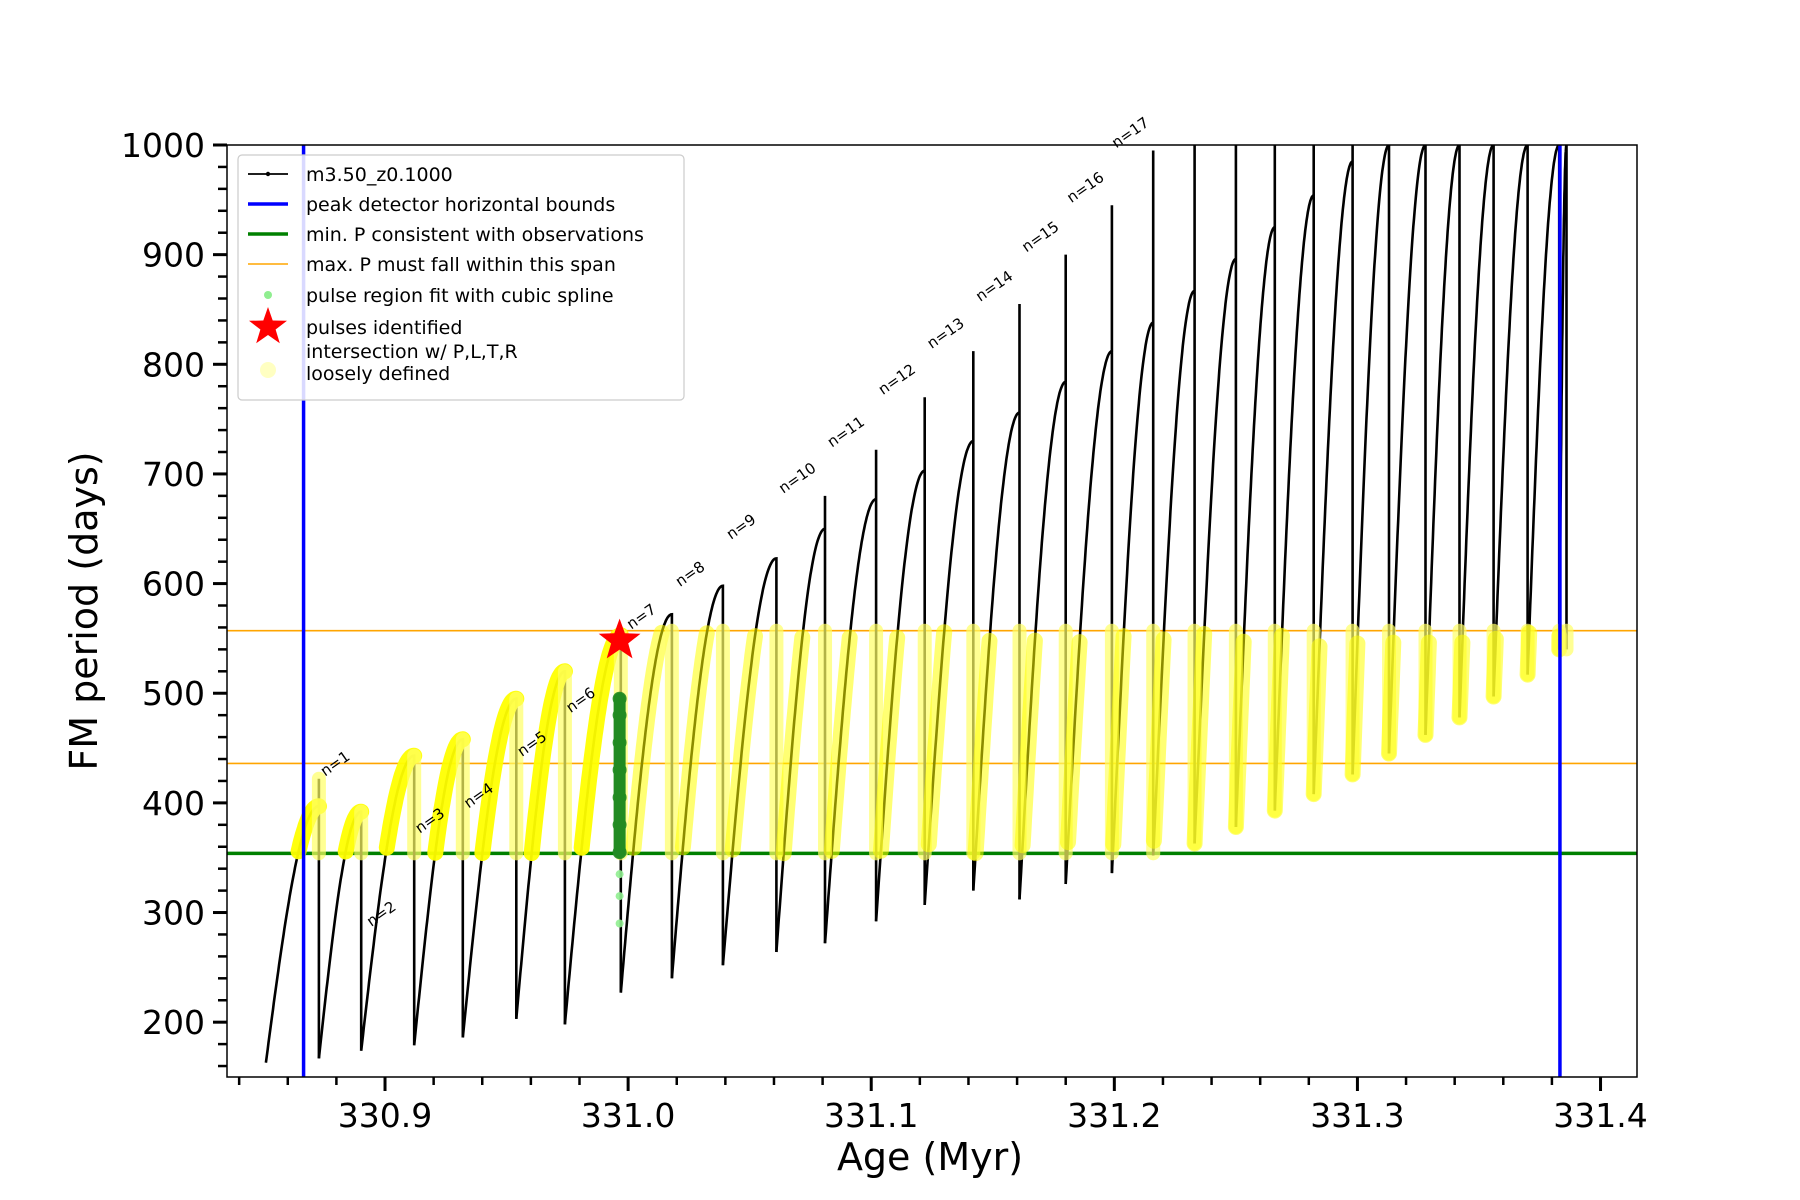  I want to click on legend-box, so click(461, 277).